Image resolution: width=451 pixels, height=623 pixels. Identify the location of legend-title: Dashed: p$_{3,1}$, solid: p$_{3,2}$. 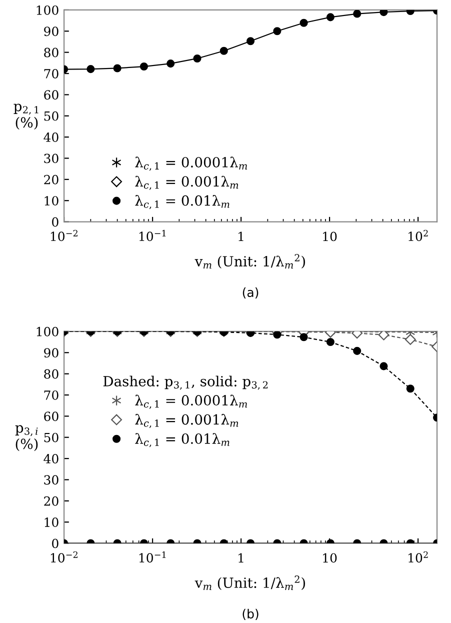
(185, 383).